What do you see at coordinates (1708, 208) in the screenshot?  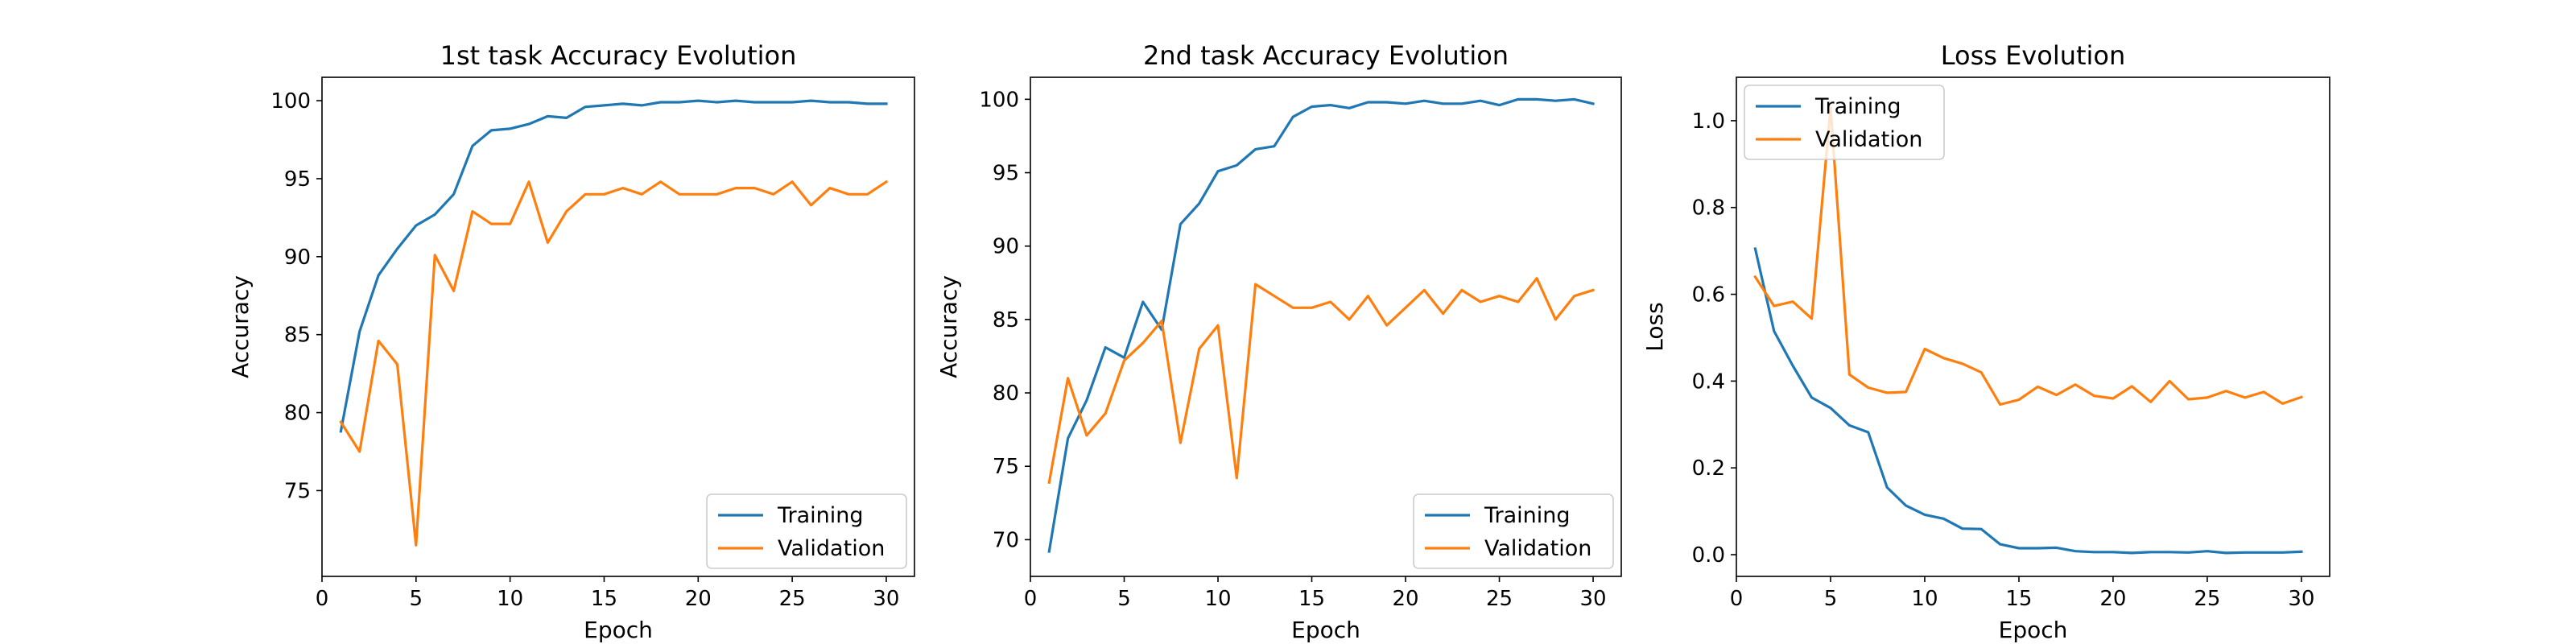 I see `y-tick-label: 0.8` at bounding box center [1708, 208].